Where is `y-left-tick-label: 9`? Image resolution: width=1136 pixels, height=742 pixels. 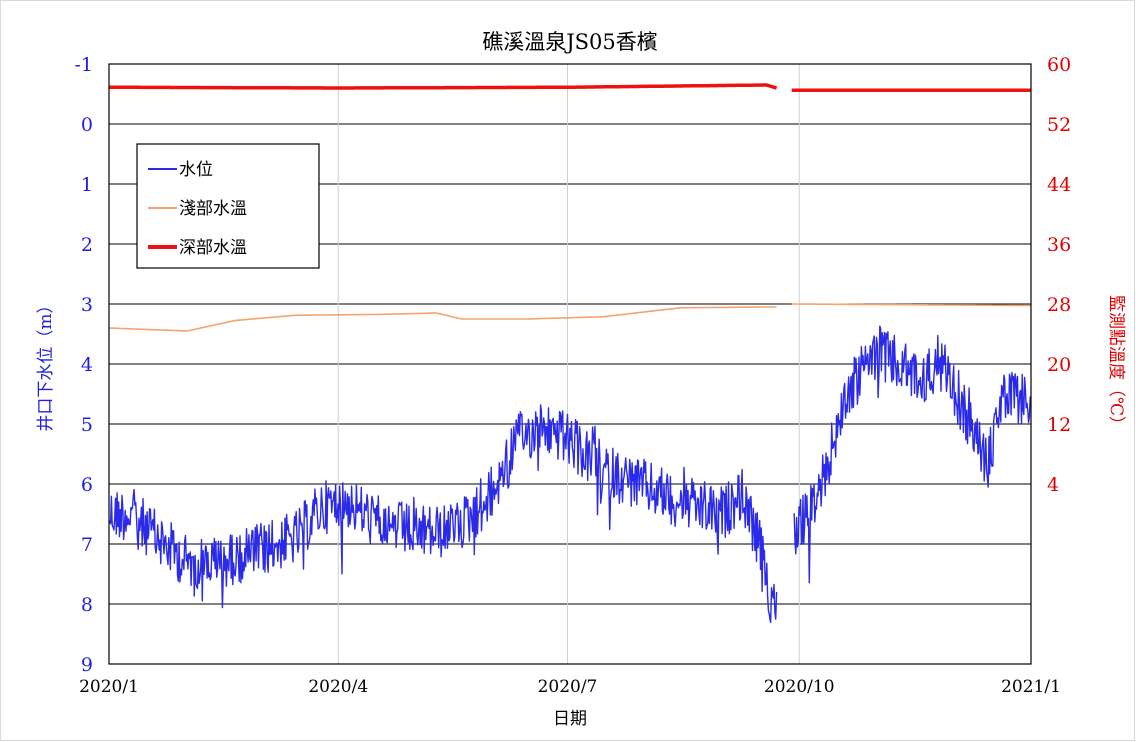 y-left-tick-label: 9 is located at coordinates (87, 665).